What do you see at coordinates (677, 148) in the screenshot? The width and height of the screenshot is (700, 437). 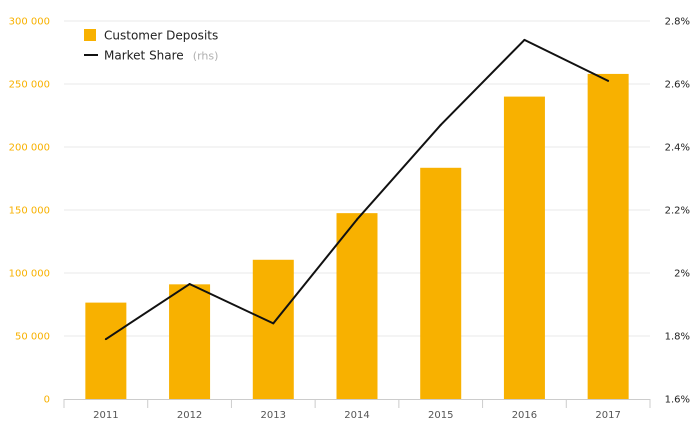 I see `y-right-tick-label: 2.4%` at bounding box center [677, 148].